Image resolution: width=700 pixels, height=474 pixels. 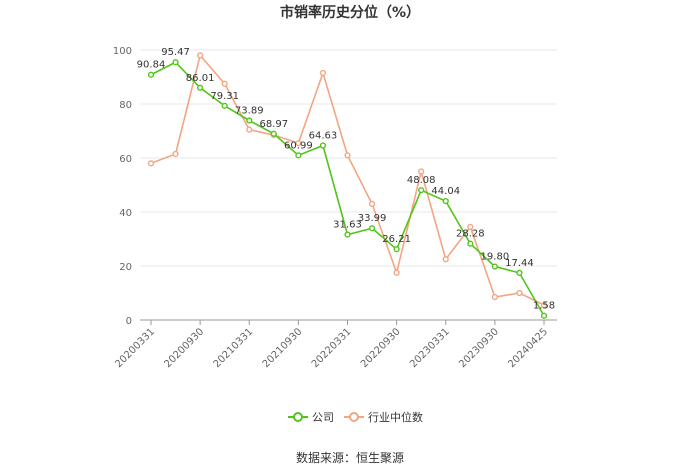 I want to click on data-label: 31.63, so click(x=347, y=225).